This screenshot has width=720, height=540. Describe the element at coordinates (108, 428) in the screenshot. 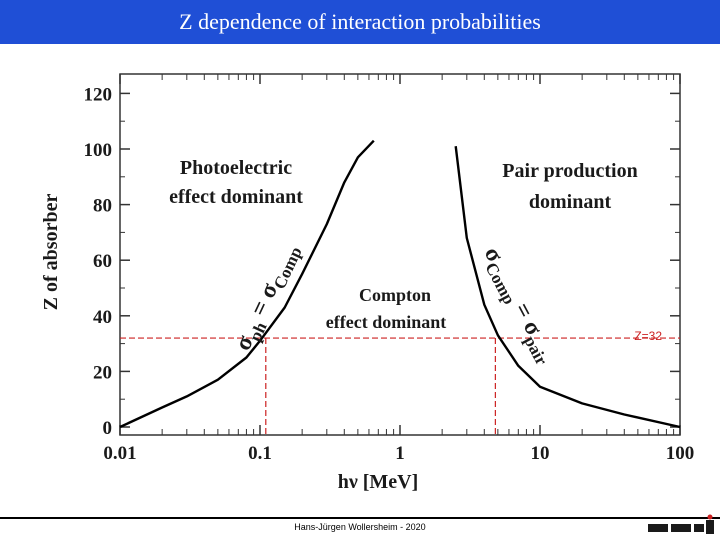

I see `y-tick-label-0: 0` at that location.